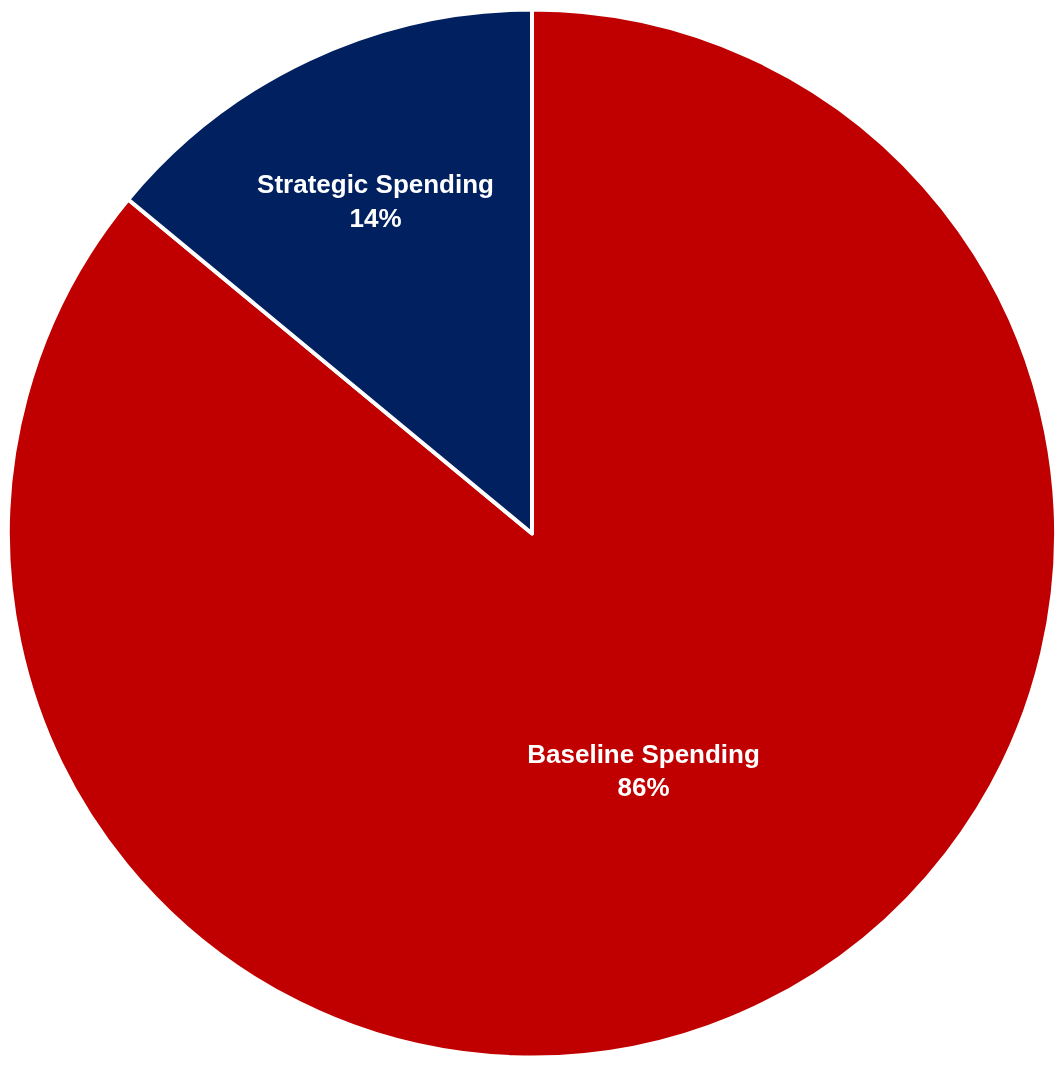  I want to click on slice-label: Baseline Spending, so click(643, 753).